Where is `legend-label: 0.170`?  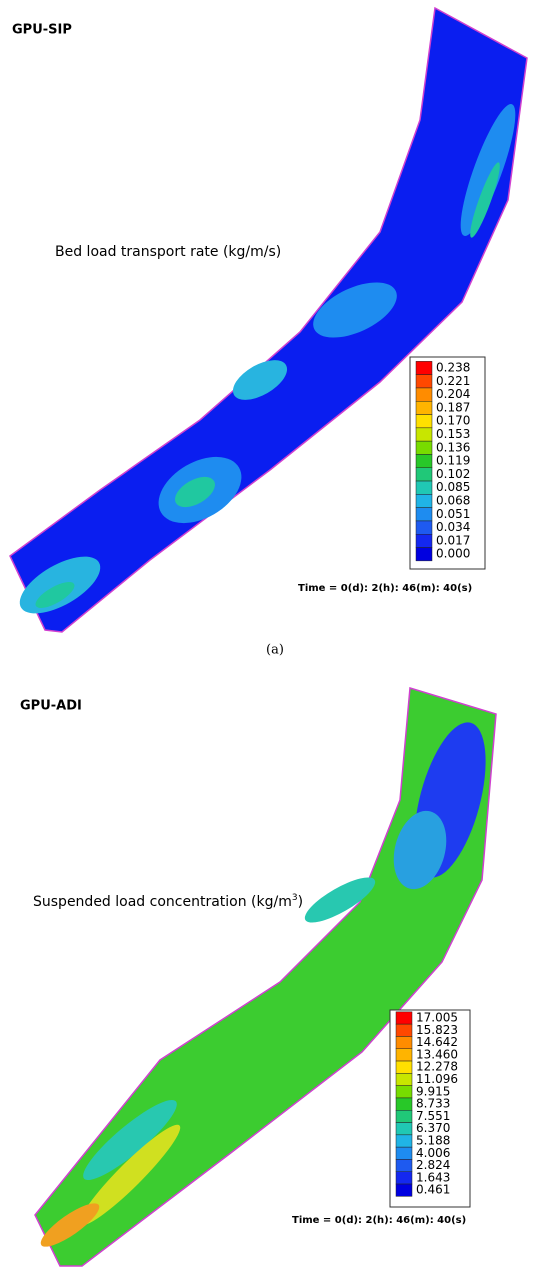 legend-label: 0.170 is located at coordinates (453, 421).